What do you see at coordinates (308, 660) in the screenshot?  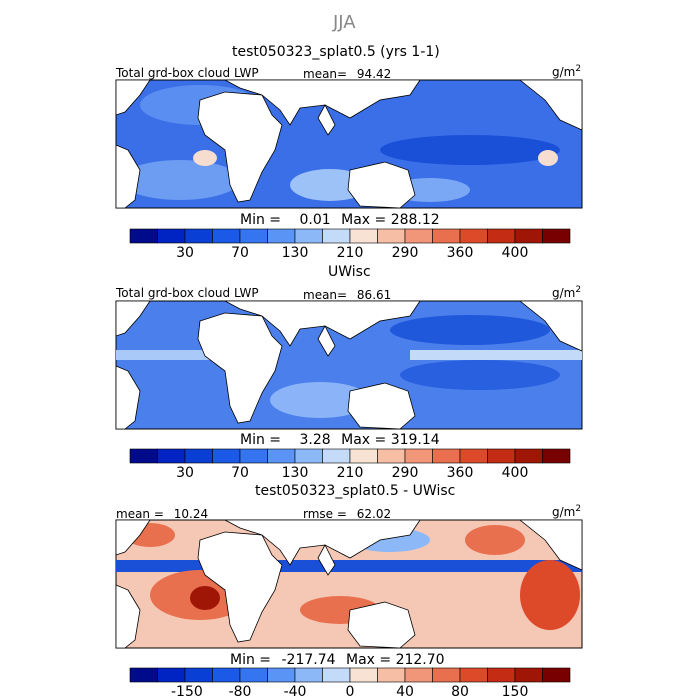 I see `panel3-min-value: -217.74` at bounding box center [308, 660].